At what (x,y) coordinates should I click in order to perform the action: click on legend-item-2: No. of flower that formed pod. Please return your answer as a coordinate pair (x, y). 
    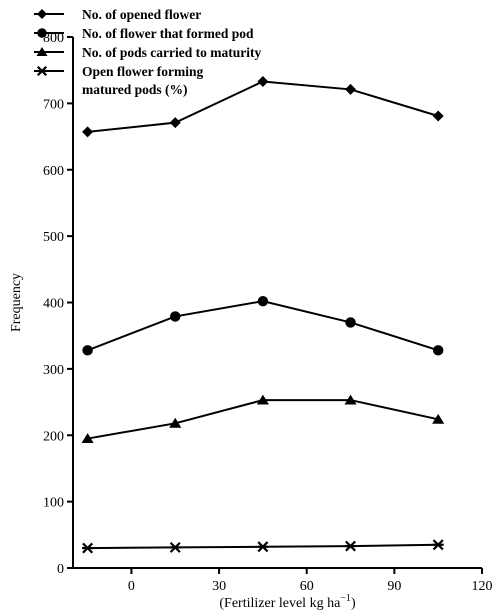
    Looking at the image, I should click on (144, 33).